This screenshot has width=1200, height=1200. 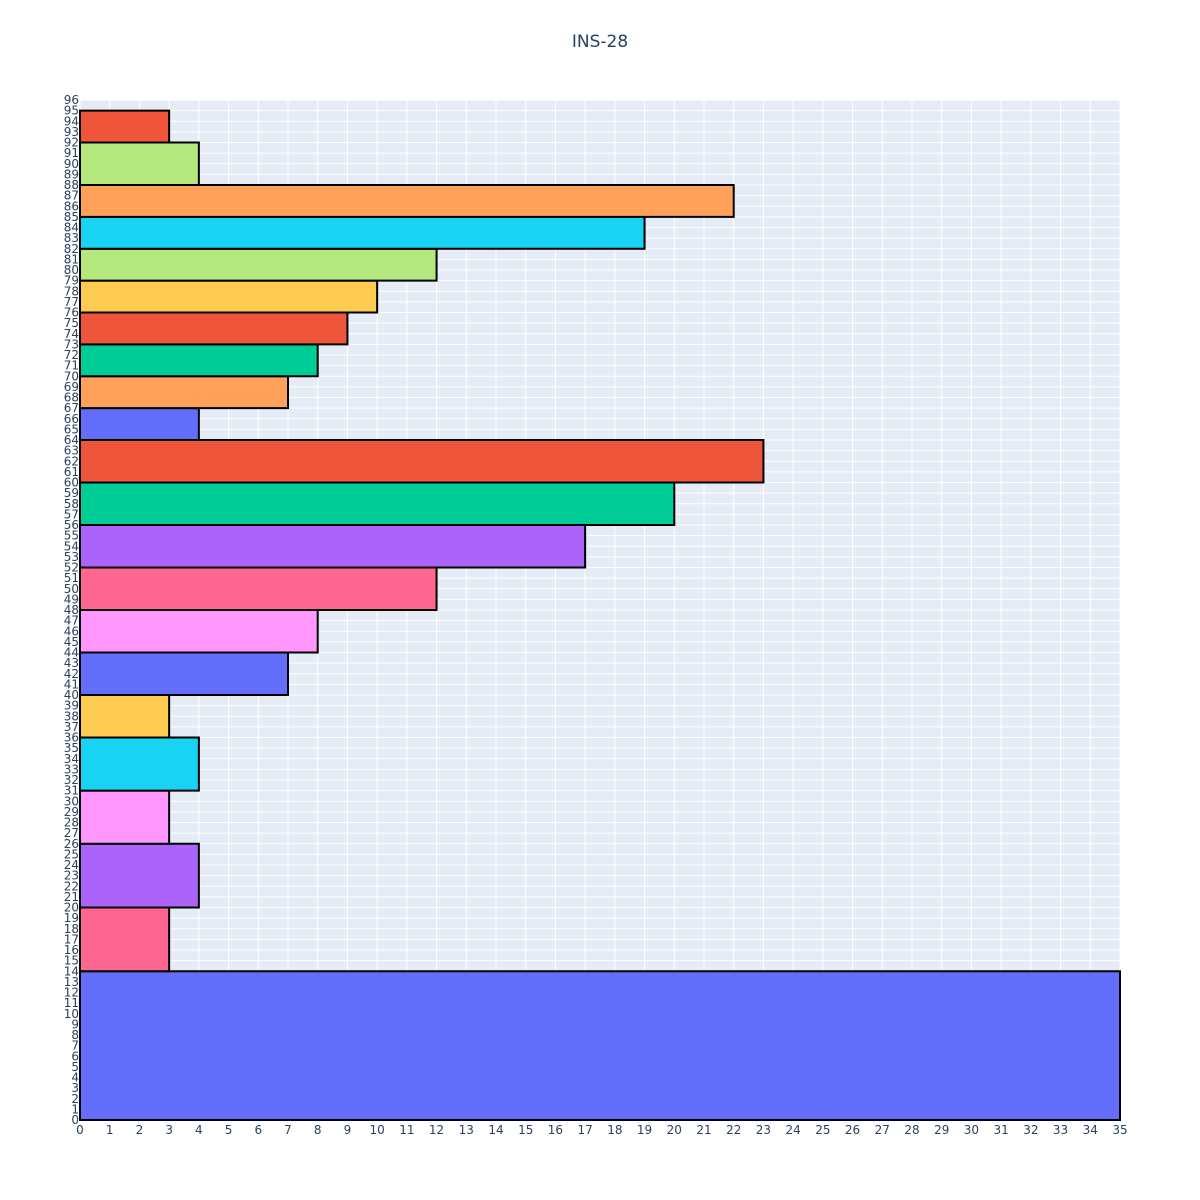 What do you see at coordinates (71, 738) in the screenshot?
I see `y-tick-label: 36` at bounding box center [71, 738].